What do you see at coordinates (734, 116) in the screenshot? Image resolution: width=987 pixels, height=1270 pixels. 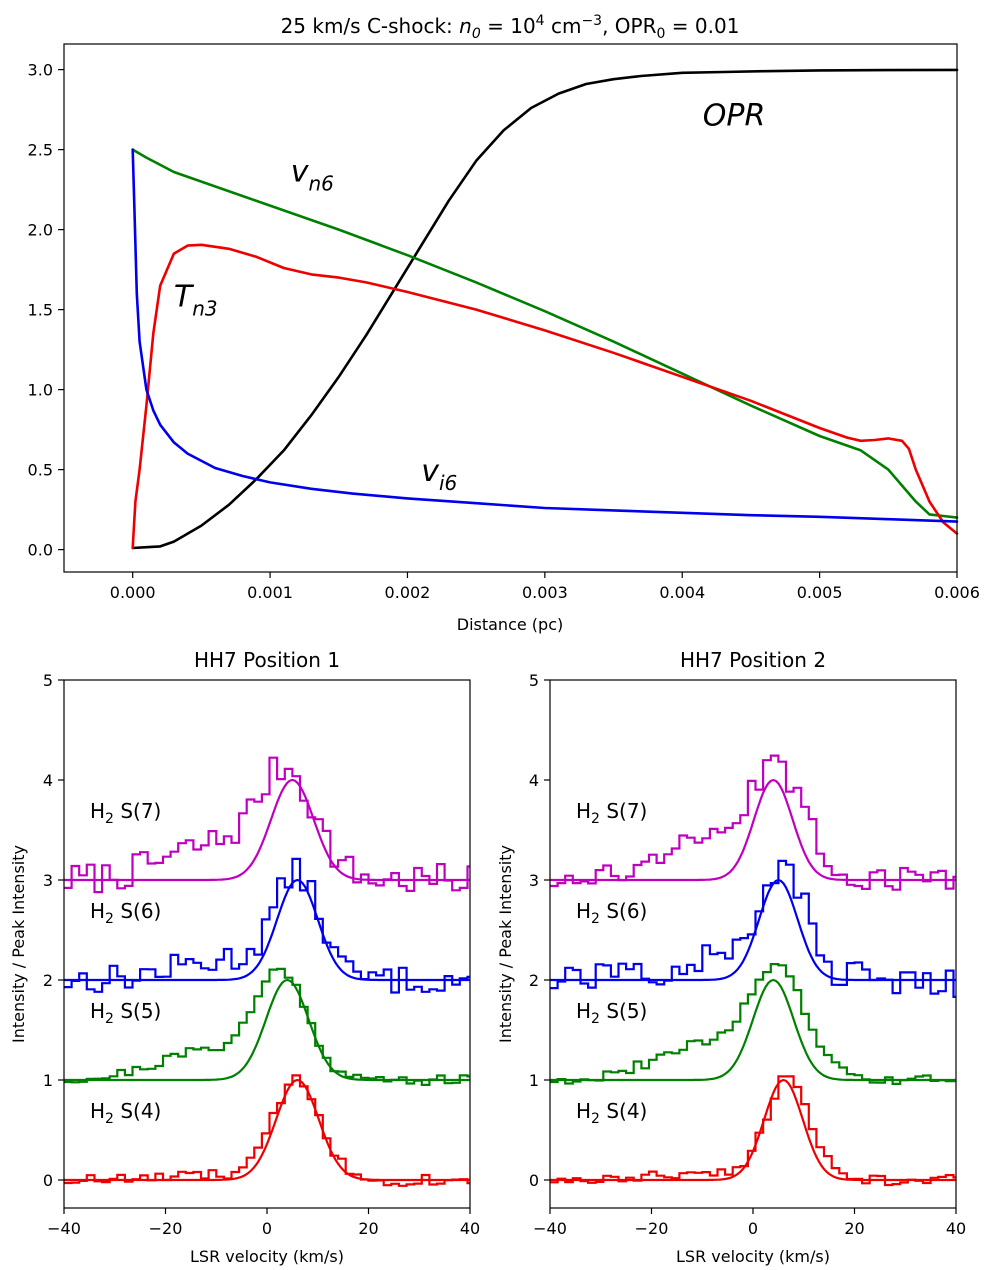 I see `annotation-main: OPR` at bounding box center [734, 116].